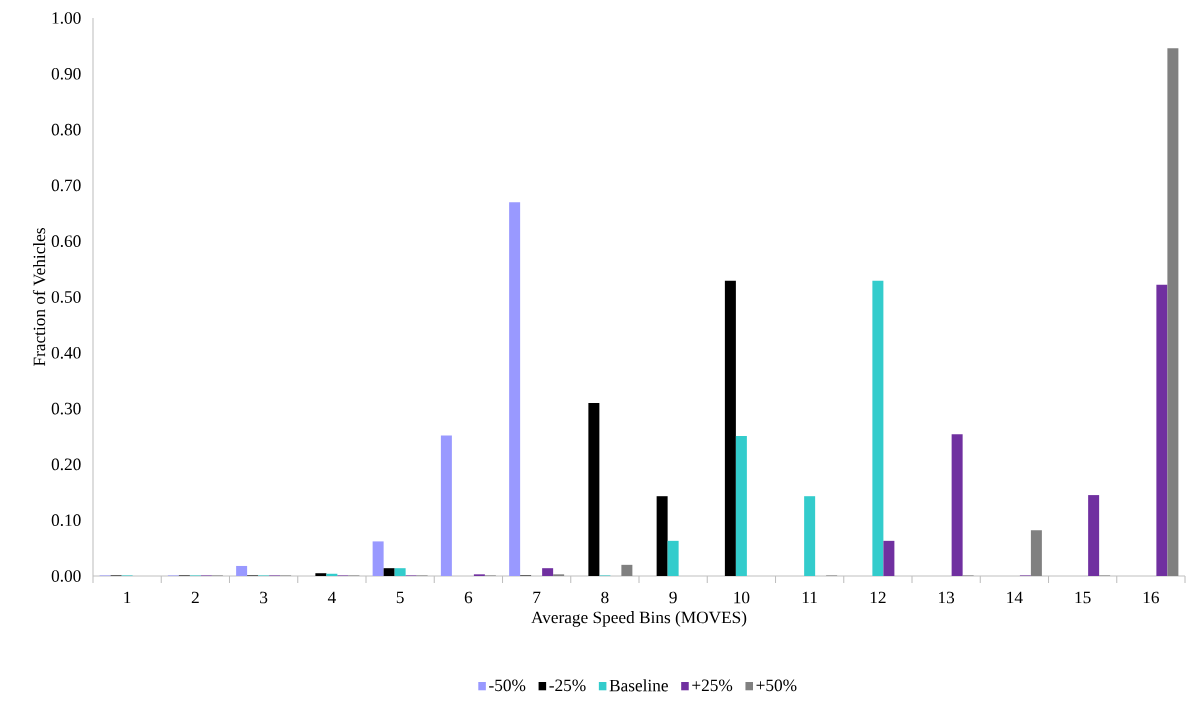 This screenshot has height=710, width=1186. I want to click on x-tick-label: 13, so click(947, 597).